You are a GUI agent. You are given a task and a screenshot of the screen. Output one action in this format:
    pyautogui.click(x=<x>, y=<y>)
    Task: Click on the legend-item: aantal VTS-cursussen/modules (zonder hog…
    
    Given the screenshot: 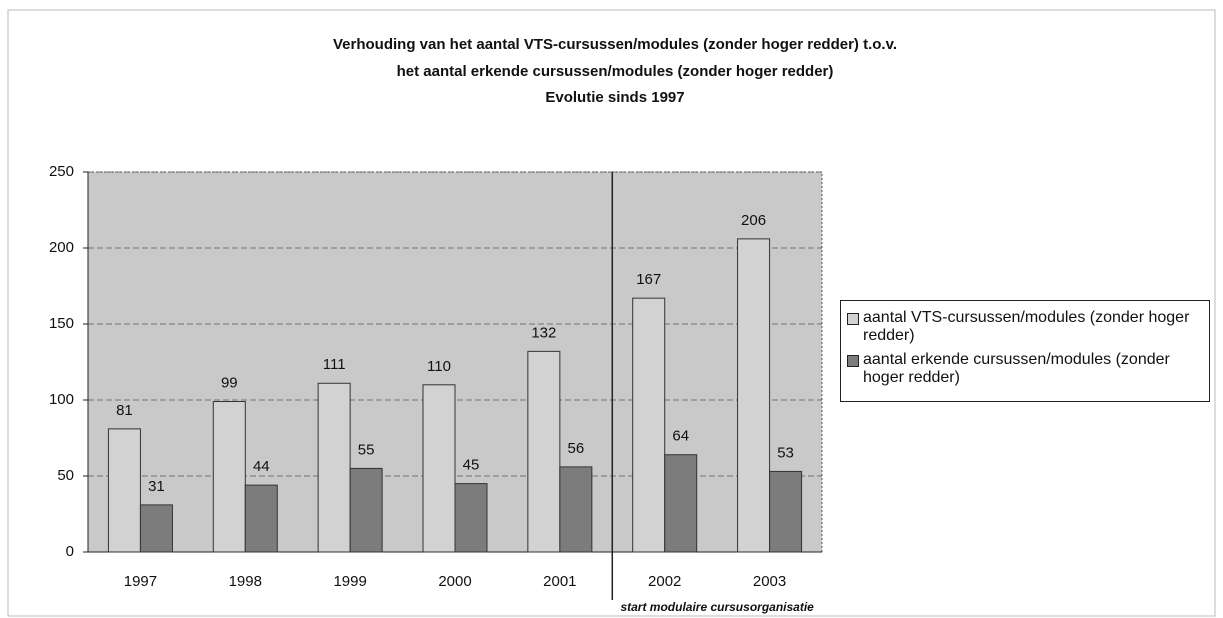 What is the action you would take?
    pyautogui.click(x=1025, y=327)
    